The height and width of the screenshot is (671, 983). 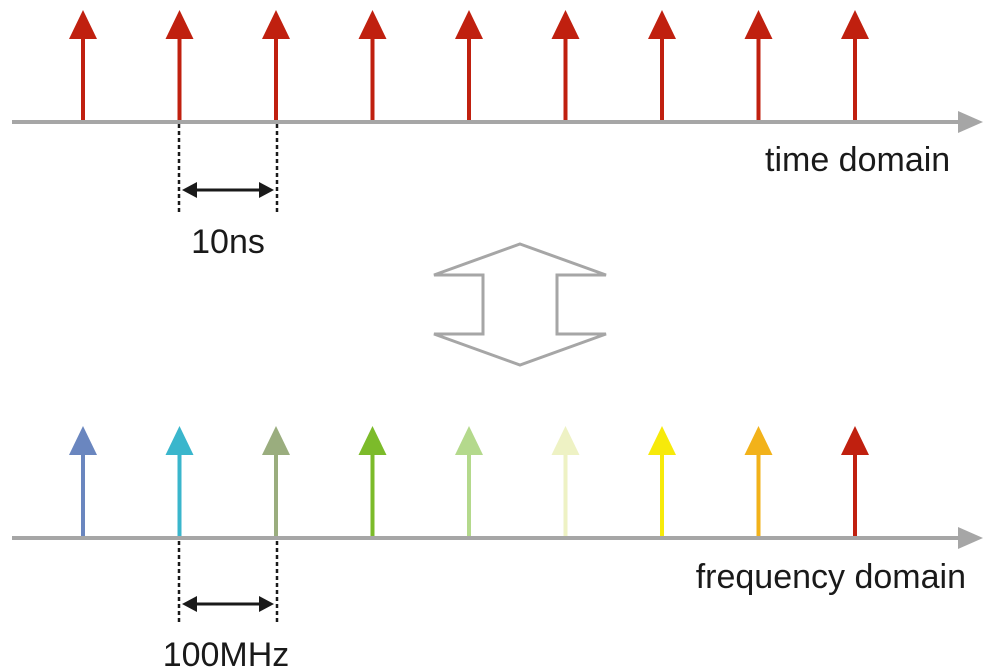 I want to click on time-axis-arrowhead, so click(x=970, y=122).